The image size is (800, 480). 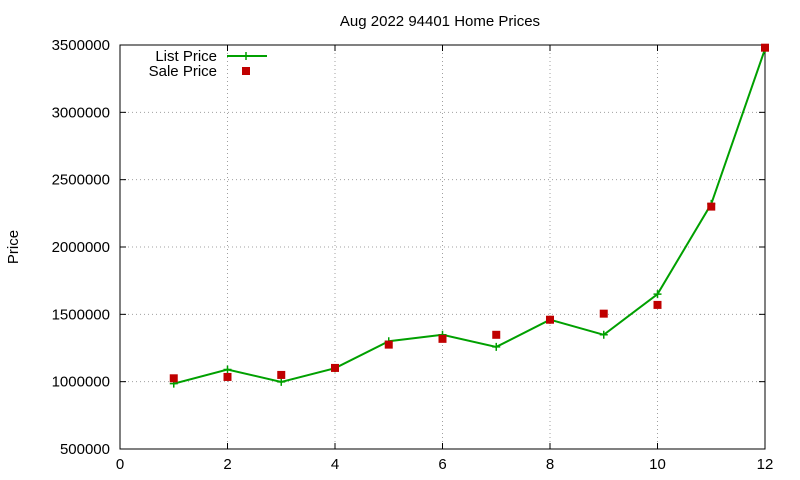 I want to click on x-tick-label: 8, so click(x=550, y=464).